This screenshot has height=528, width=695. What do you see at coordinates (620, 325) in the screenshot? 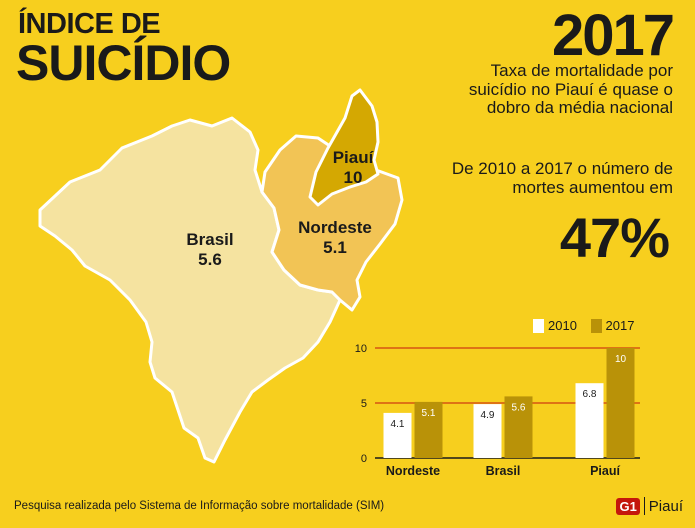
I see `legend-label-2017: 2017` at bounding box center [620, 325].